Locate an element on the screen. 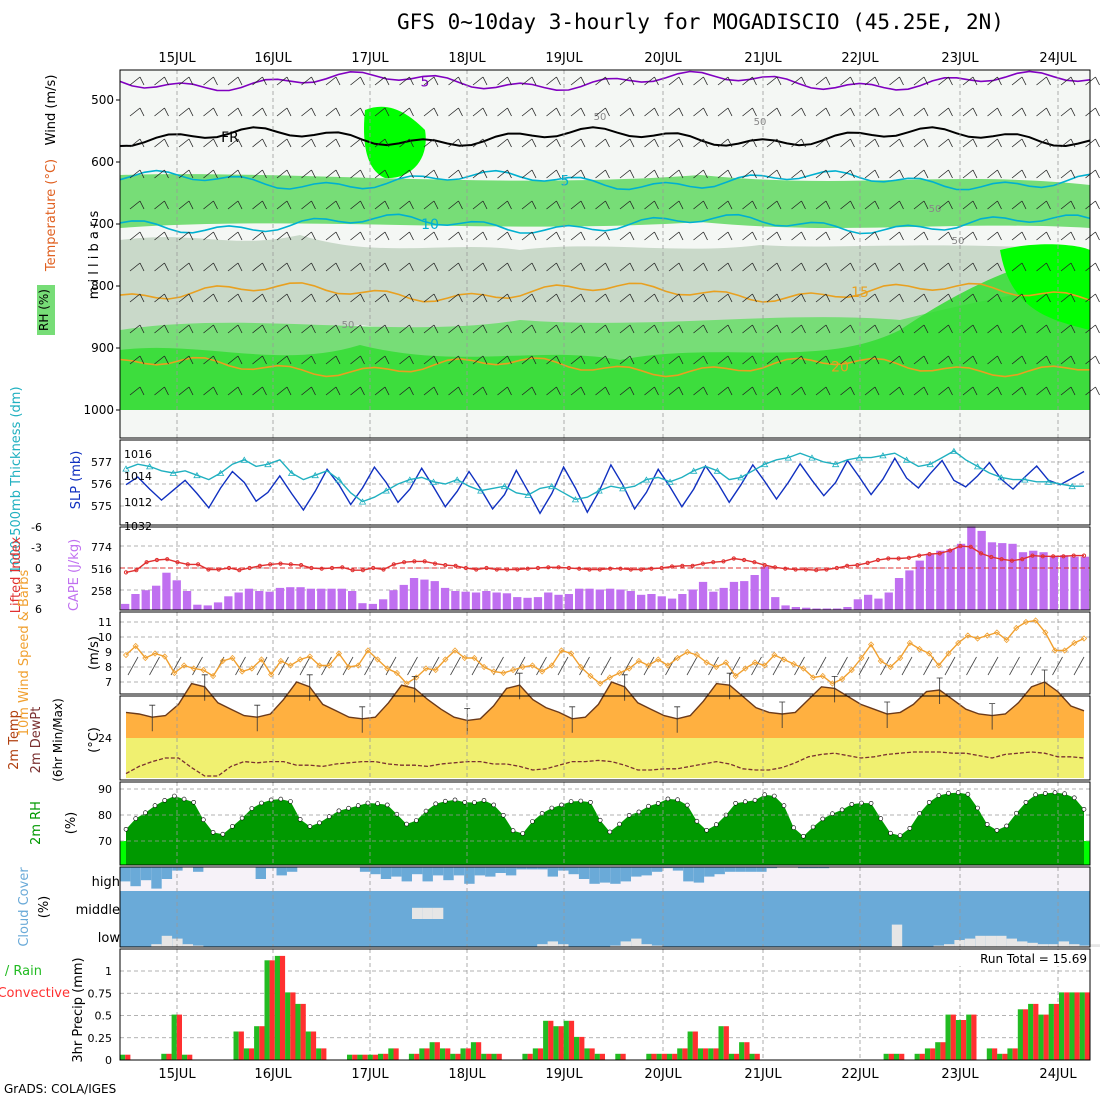 The height and width of the screenshot is (1100, 1100). thickness-tick: 575 is located at coordinates (101, 506).